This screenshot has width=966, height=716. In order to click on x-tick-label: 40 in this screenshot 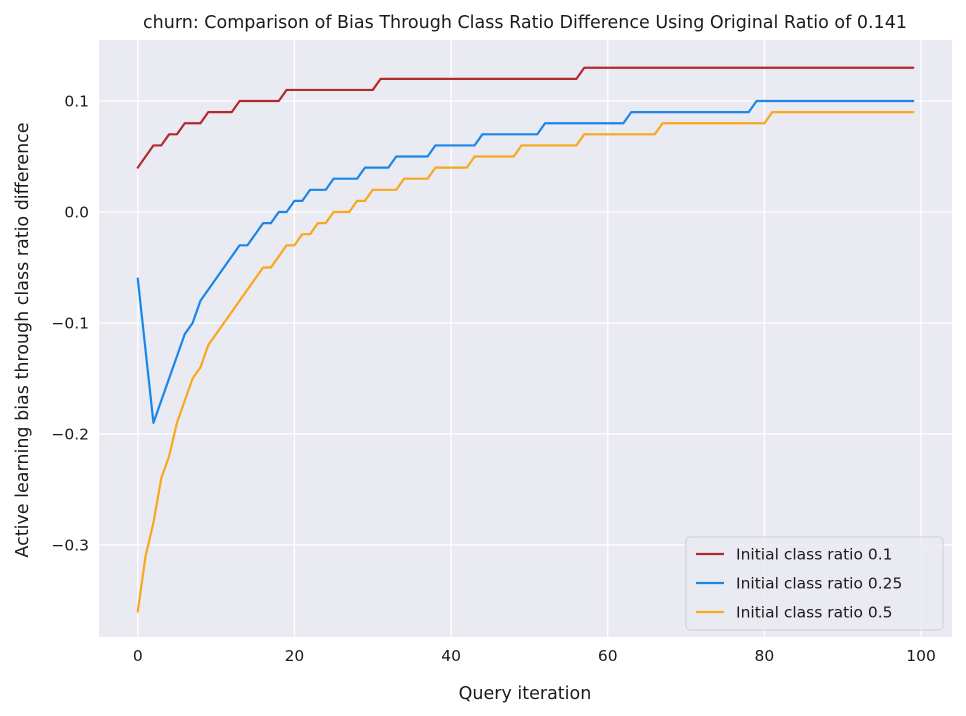, I will do `click(451, 656)`.